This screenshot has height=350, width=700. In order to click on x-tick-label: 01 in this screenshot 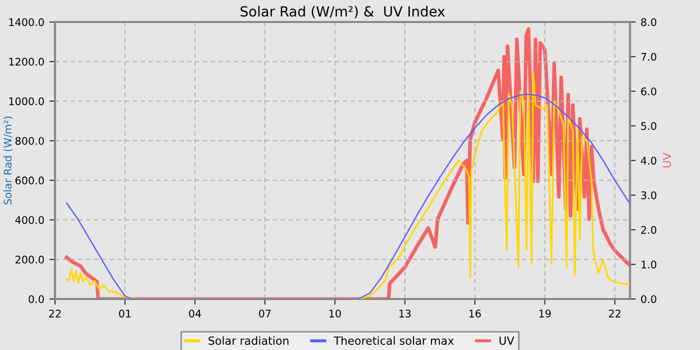, I will do `click(125, 314)`.